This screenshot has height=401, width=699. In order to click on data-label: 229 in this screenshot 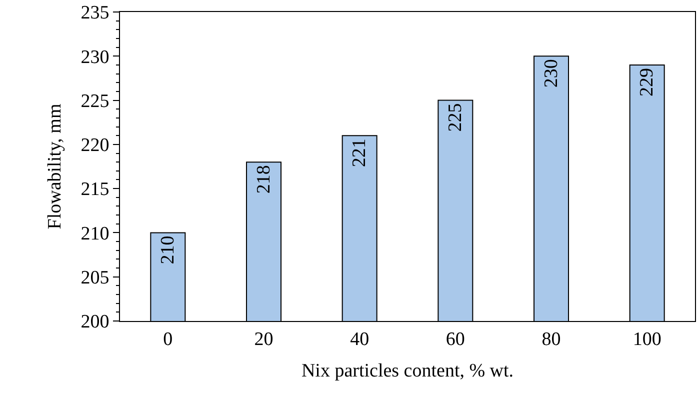, I will do `click(647, 82)`.